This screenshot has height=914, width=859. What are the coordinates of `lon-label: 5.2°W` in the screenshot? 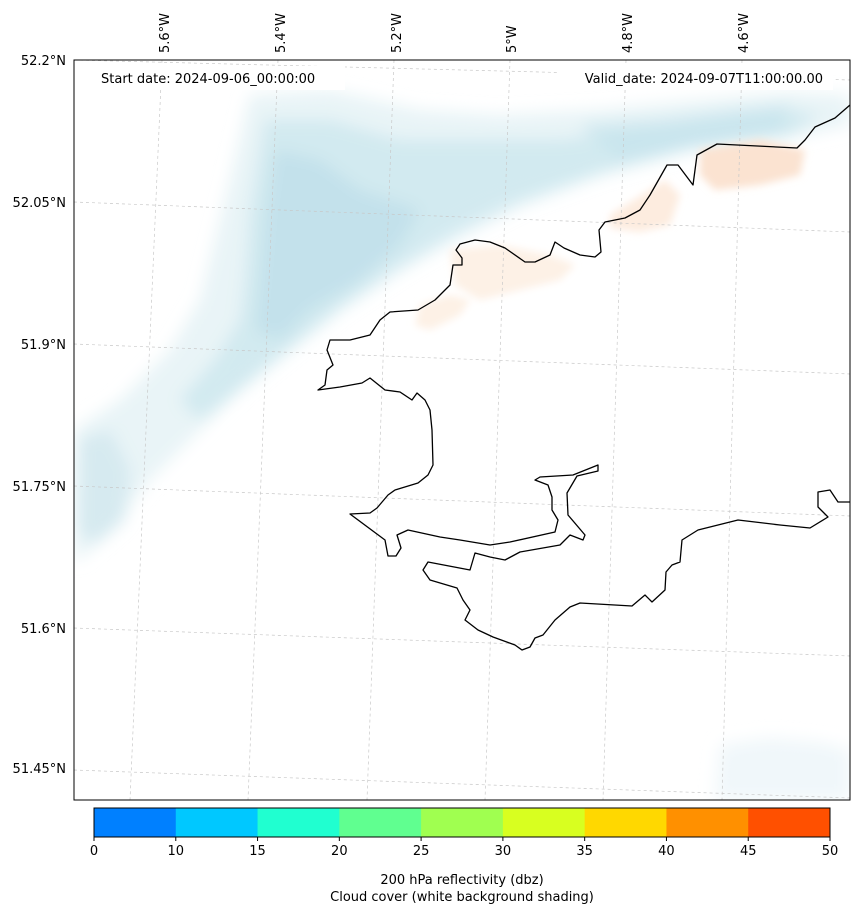 It's located at (397, 33).